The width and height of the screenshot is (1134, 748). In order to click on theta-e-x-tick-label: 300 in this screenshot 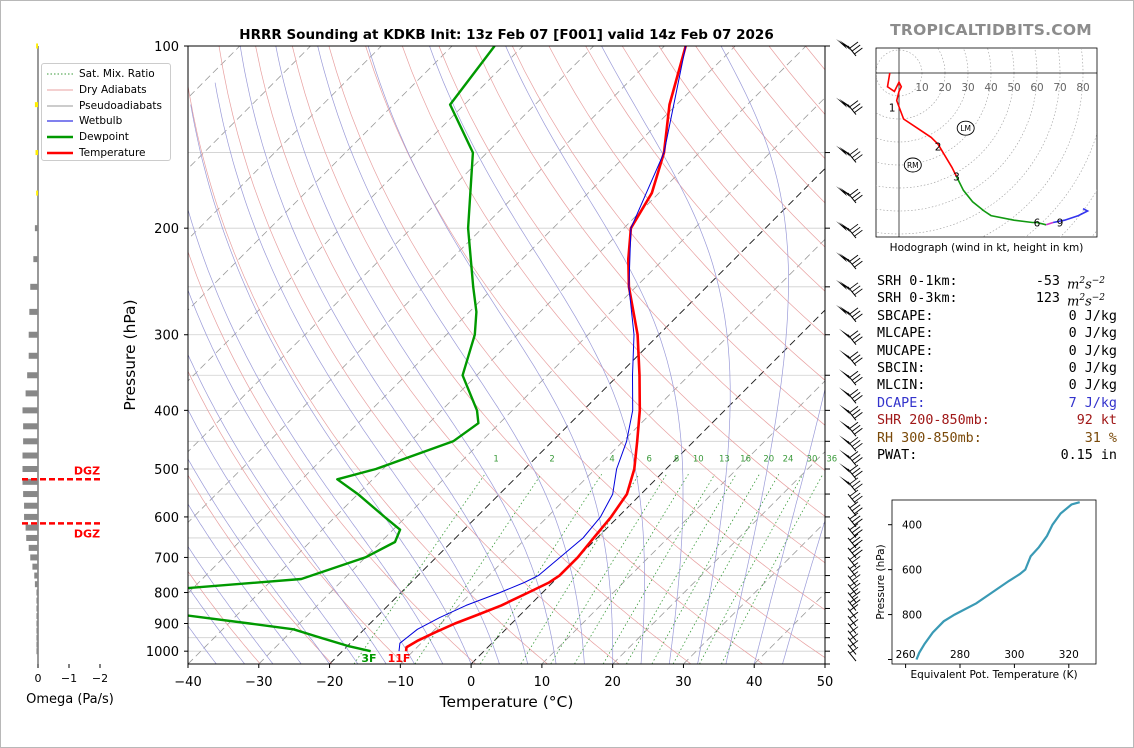, I will do `click(1014, 655)`.